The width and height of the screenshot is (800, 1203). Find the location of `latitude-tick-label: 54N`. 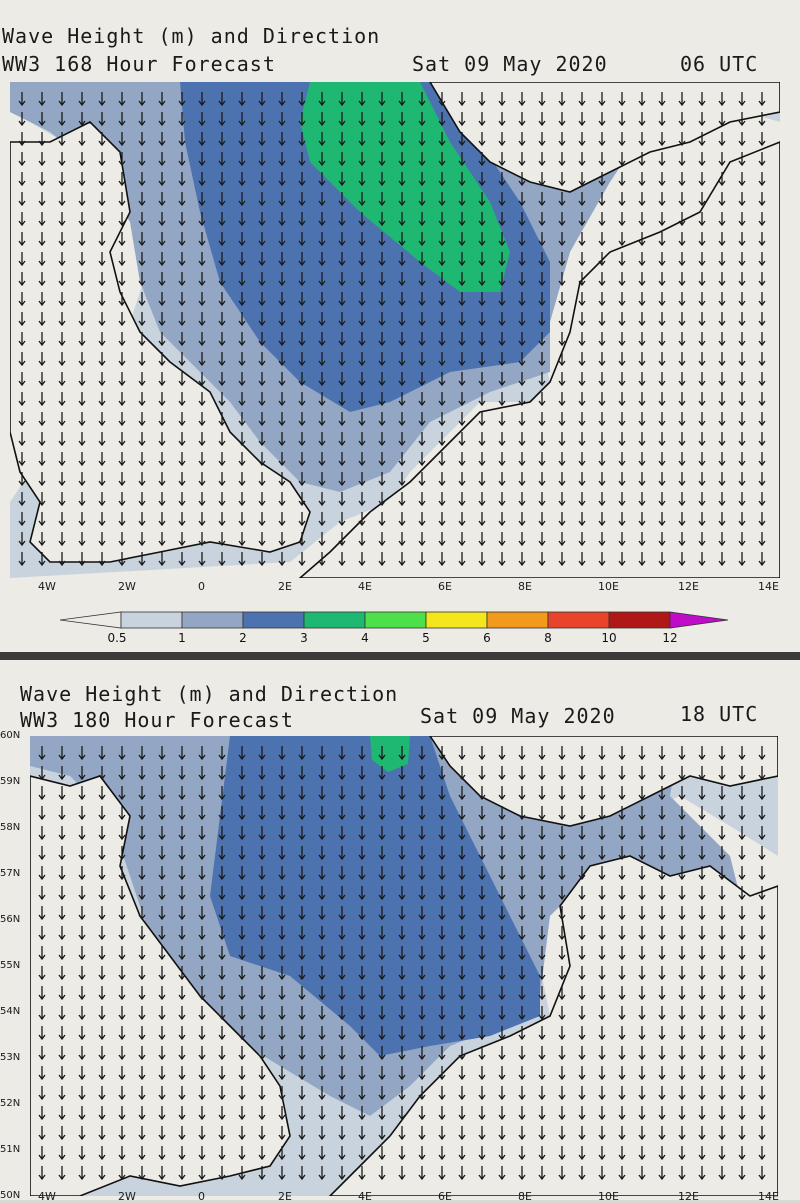

latitude-tick-label: 54N is located at coordinates (10, 1011).